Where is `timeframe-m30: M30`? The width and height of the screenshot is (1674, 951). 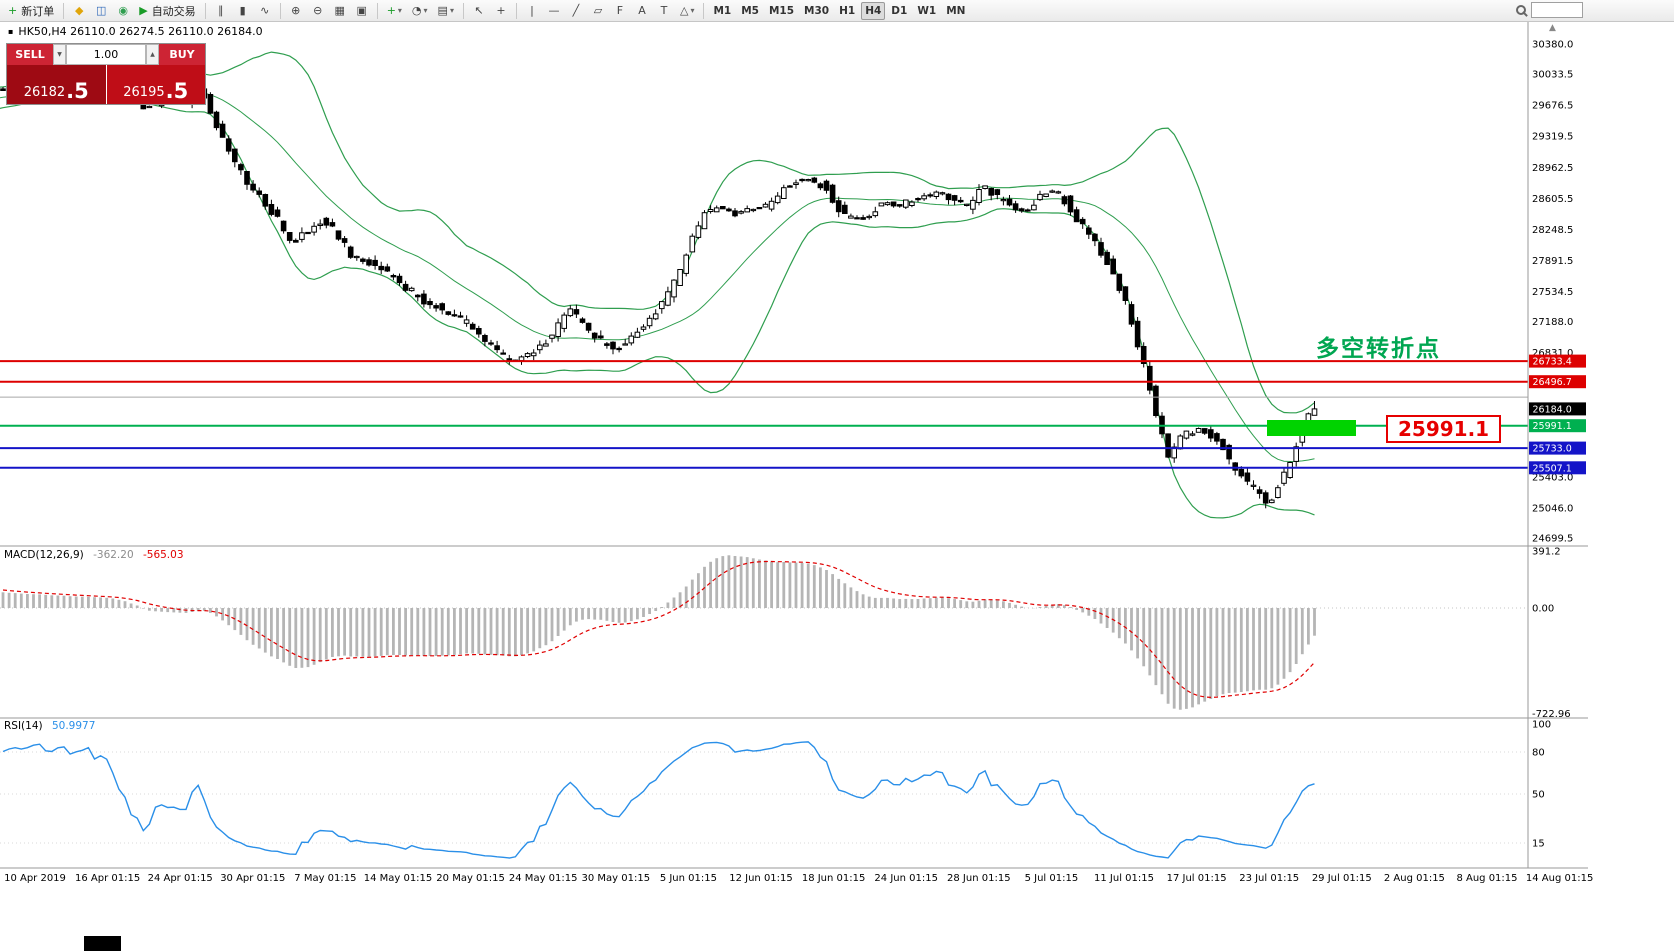 timeframe-m30: M30 is located at coordinates (816, 11).